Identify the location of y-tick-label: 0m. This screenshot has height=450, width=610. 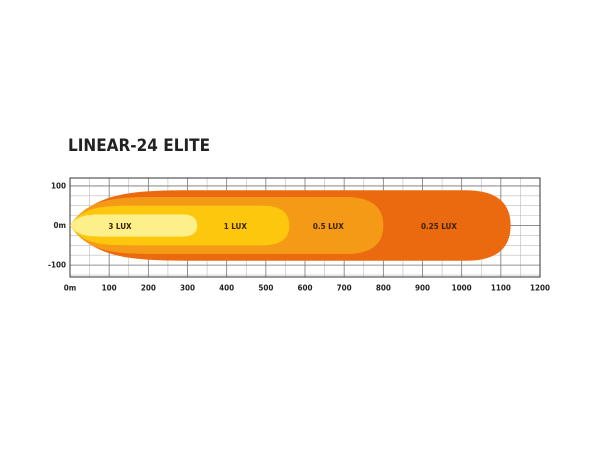
(59, 225).